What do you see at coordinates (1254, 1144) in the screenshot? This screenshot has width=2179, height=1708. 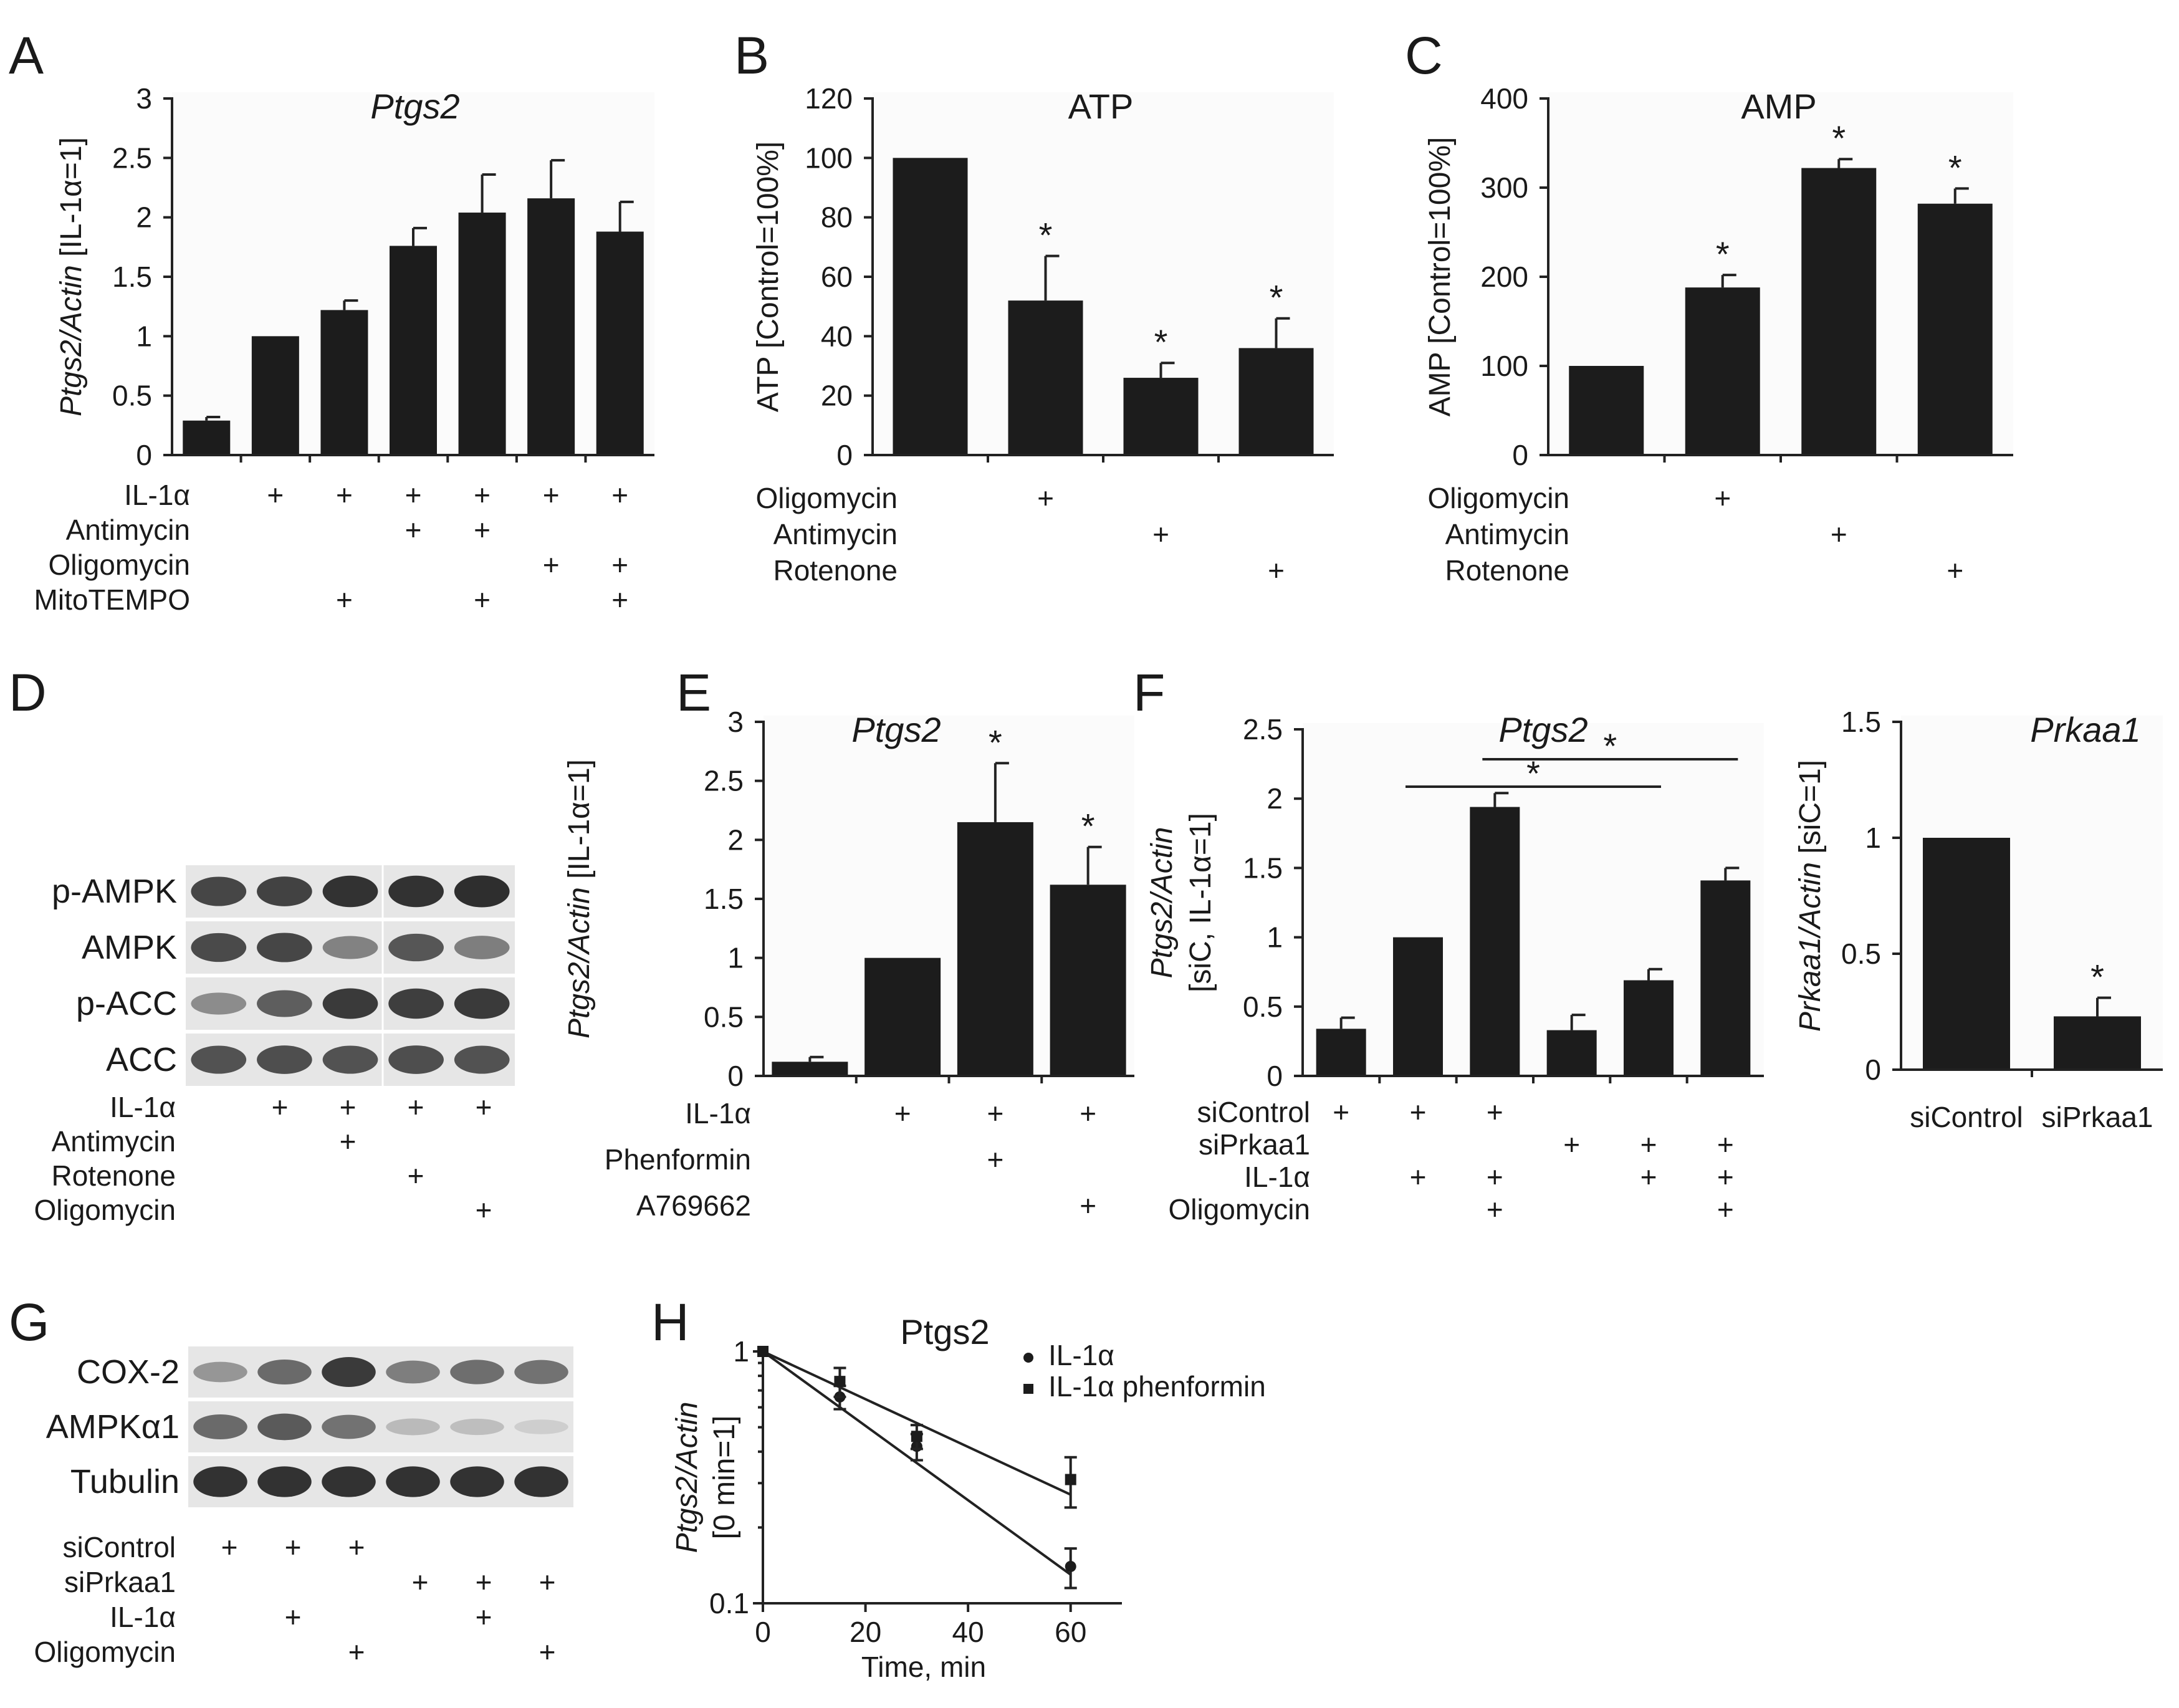 I see `condition-label: siPrkaa1` at bounding box center [1254, 1144].